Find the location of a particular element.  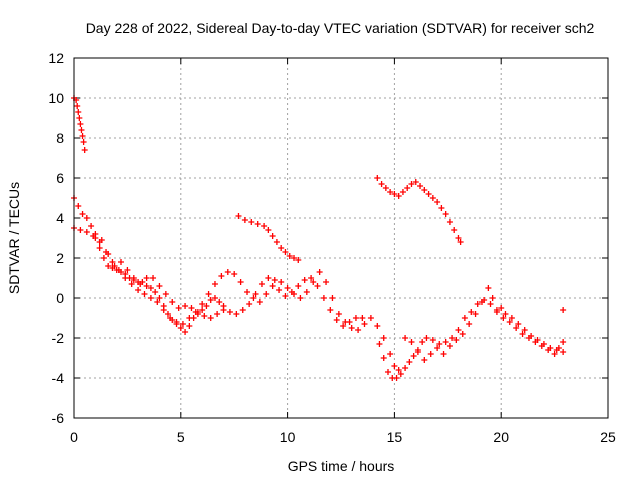

series-seg-a is located at coordinates (79, 124).